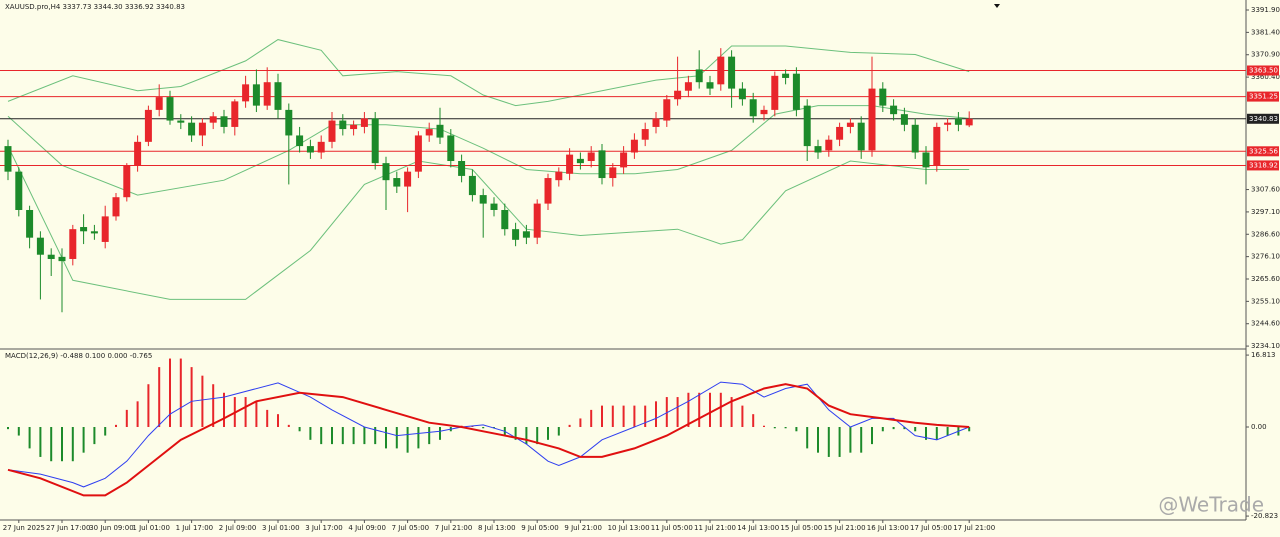 The image size is (1280, 537). I want to click on x-tick-label: 11 Jul 05:00, so click(672, 528).